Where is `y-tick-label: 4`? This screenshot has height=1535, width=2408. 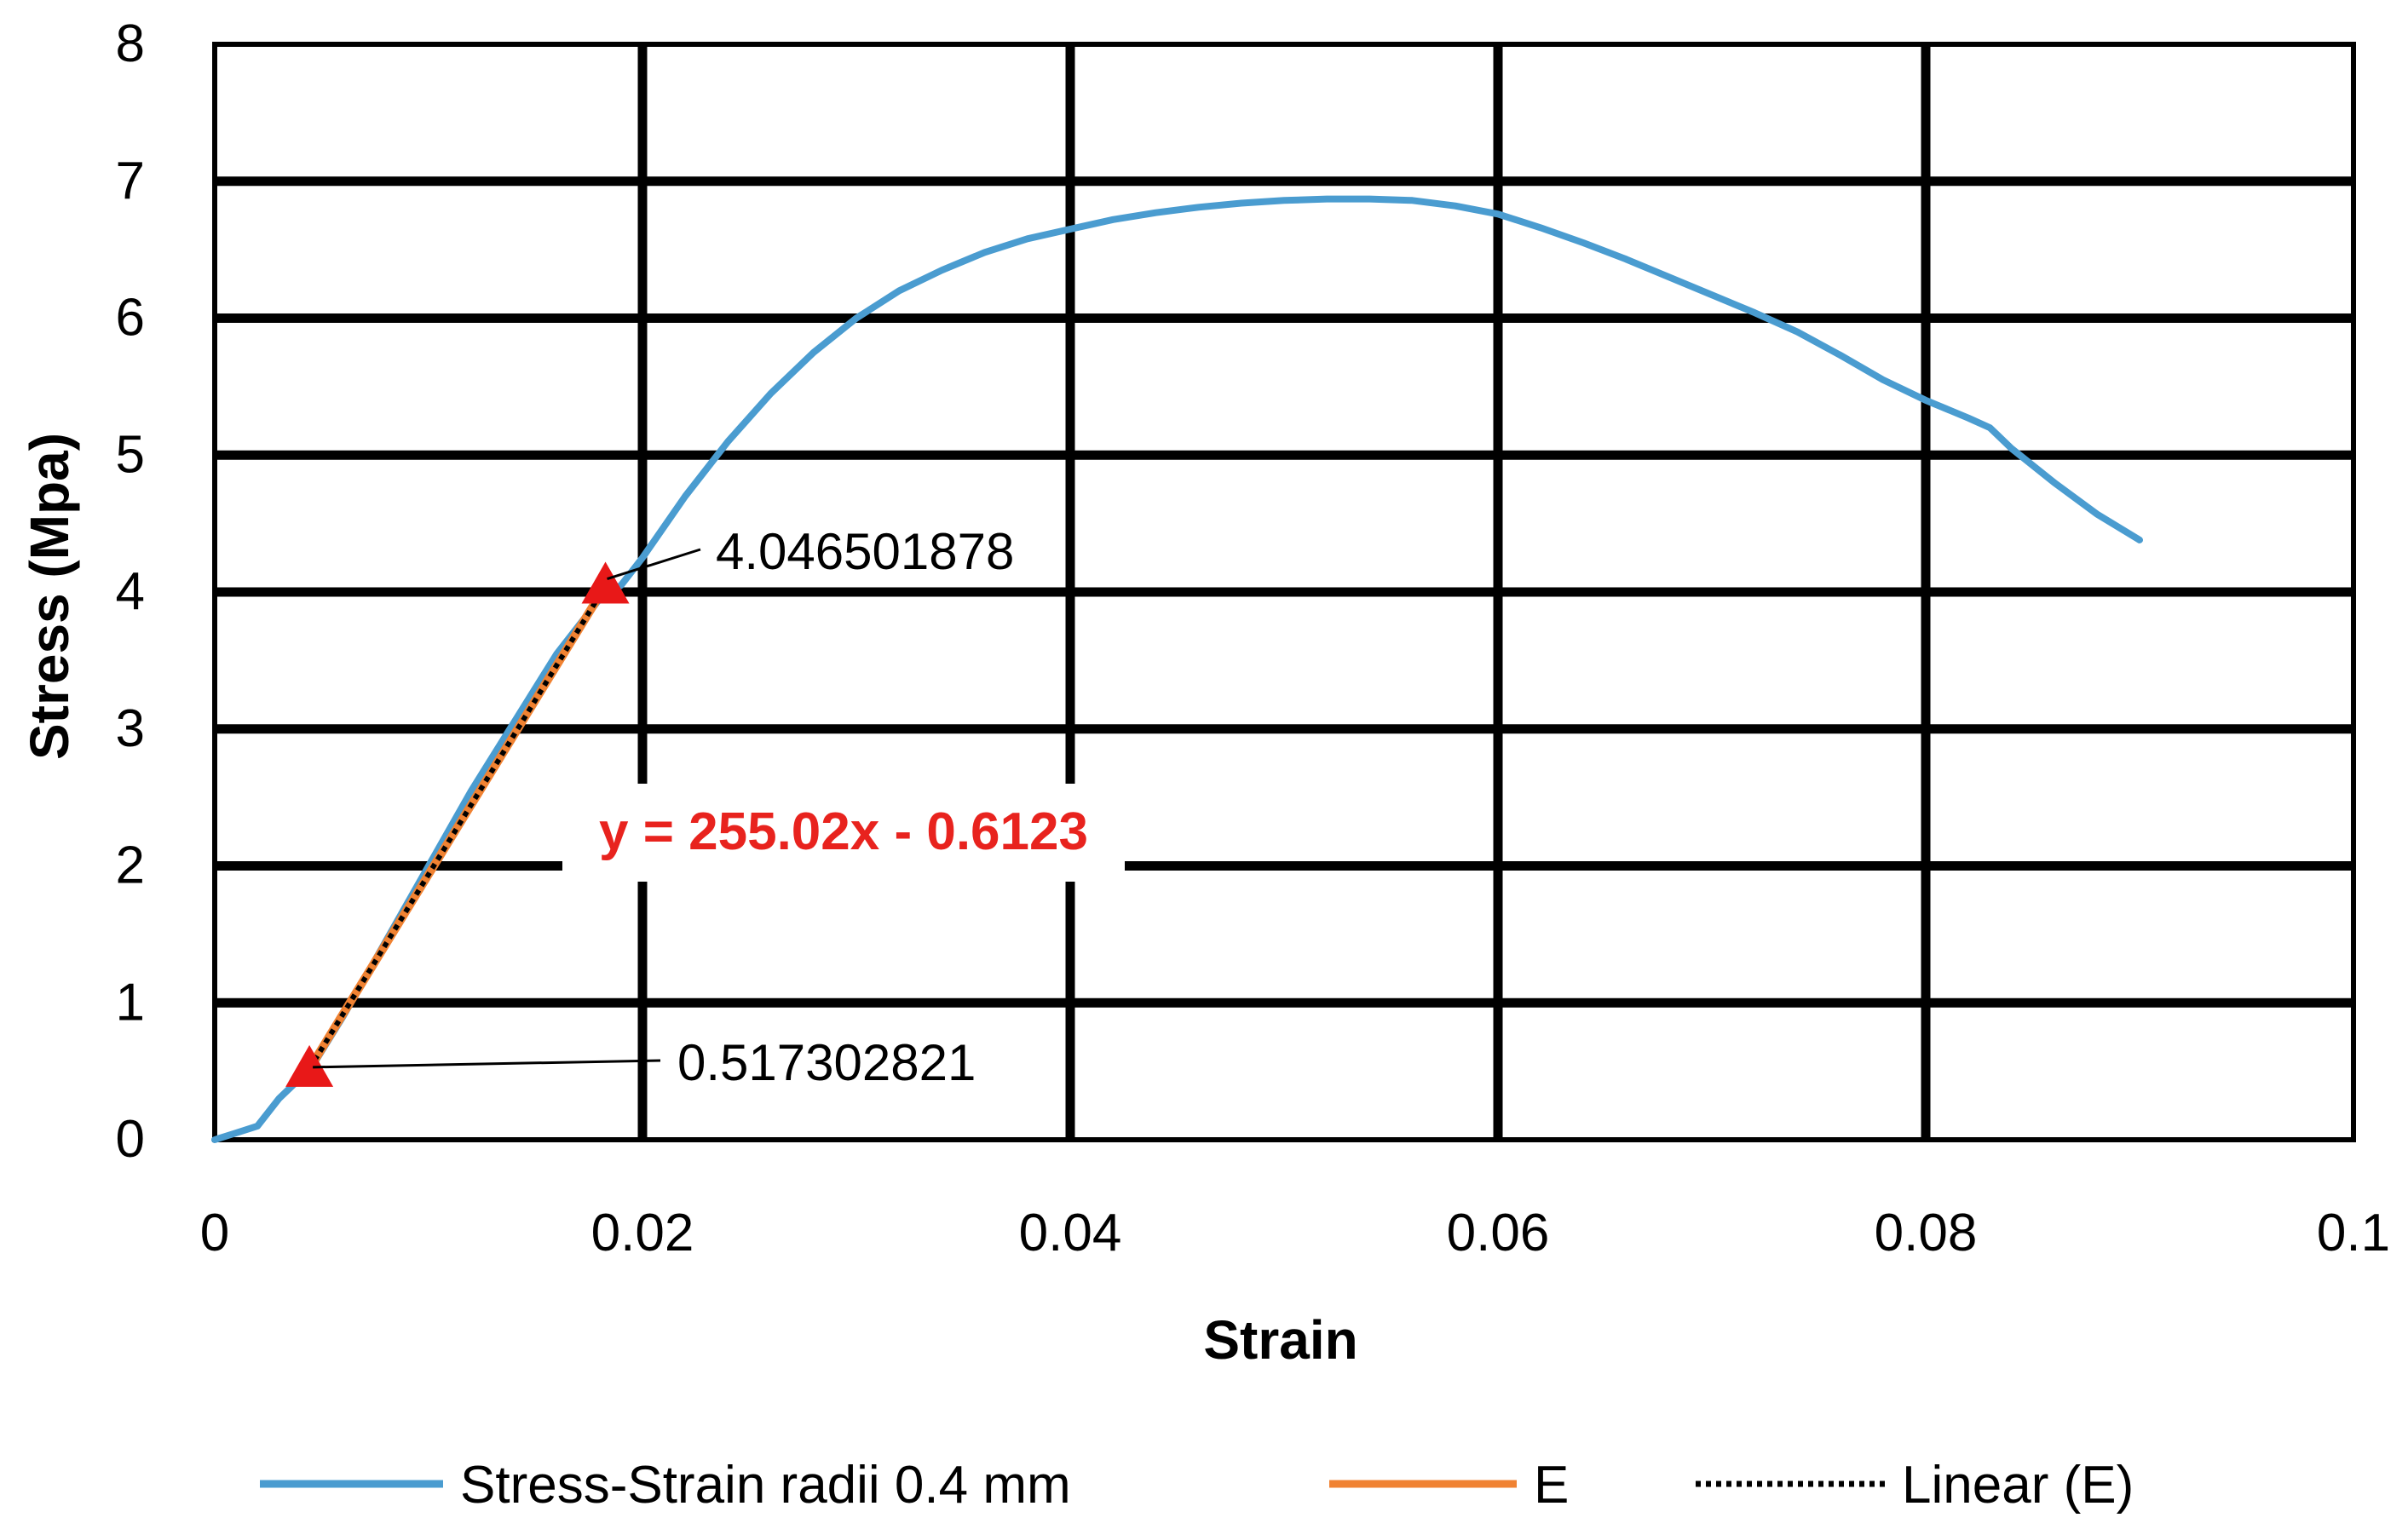
y-tick-label: 4 is located at coordinates (130, 591).